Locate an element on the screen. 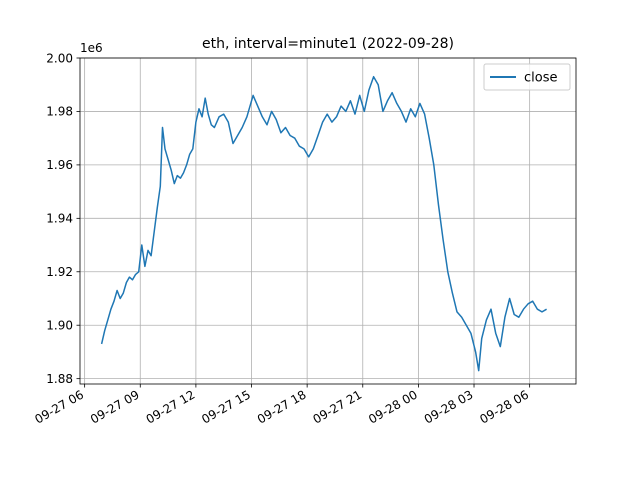 The height and width of the screenshot is (480, 640). legend: close is located at coordinates (527, 77).